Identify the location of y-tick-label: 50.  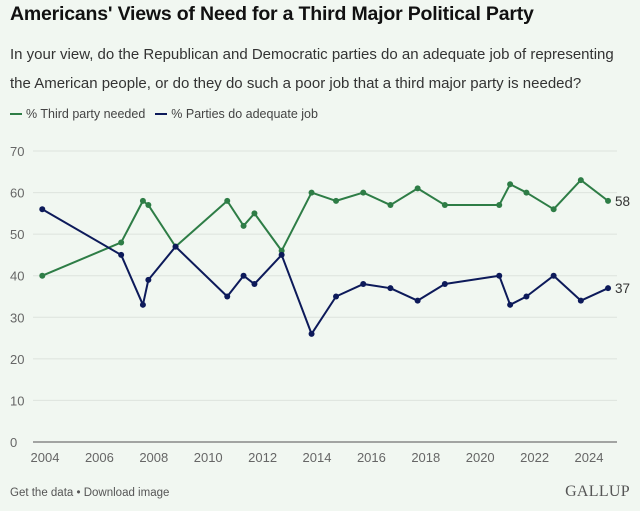
(17, 234).